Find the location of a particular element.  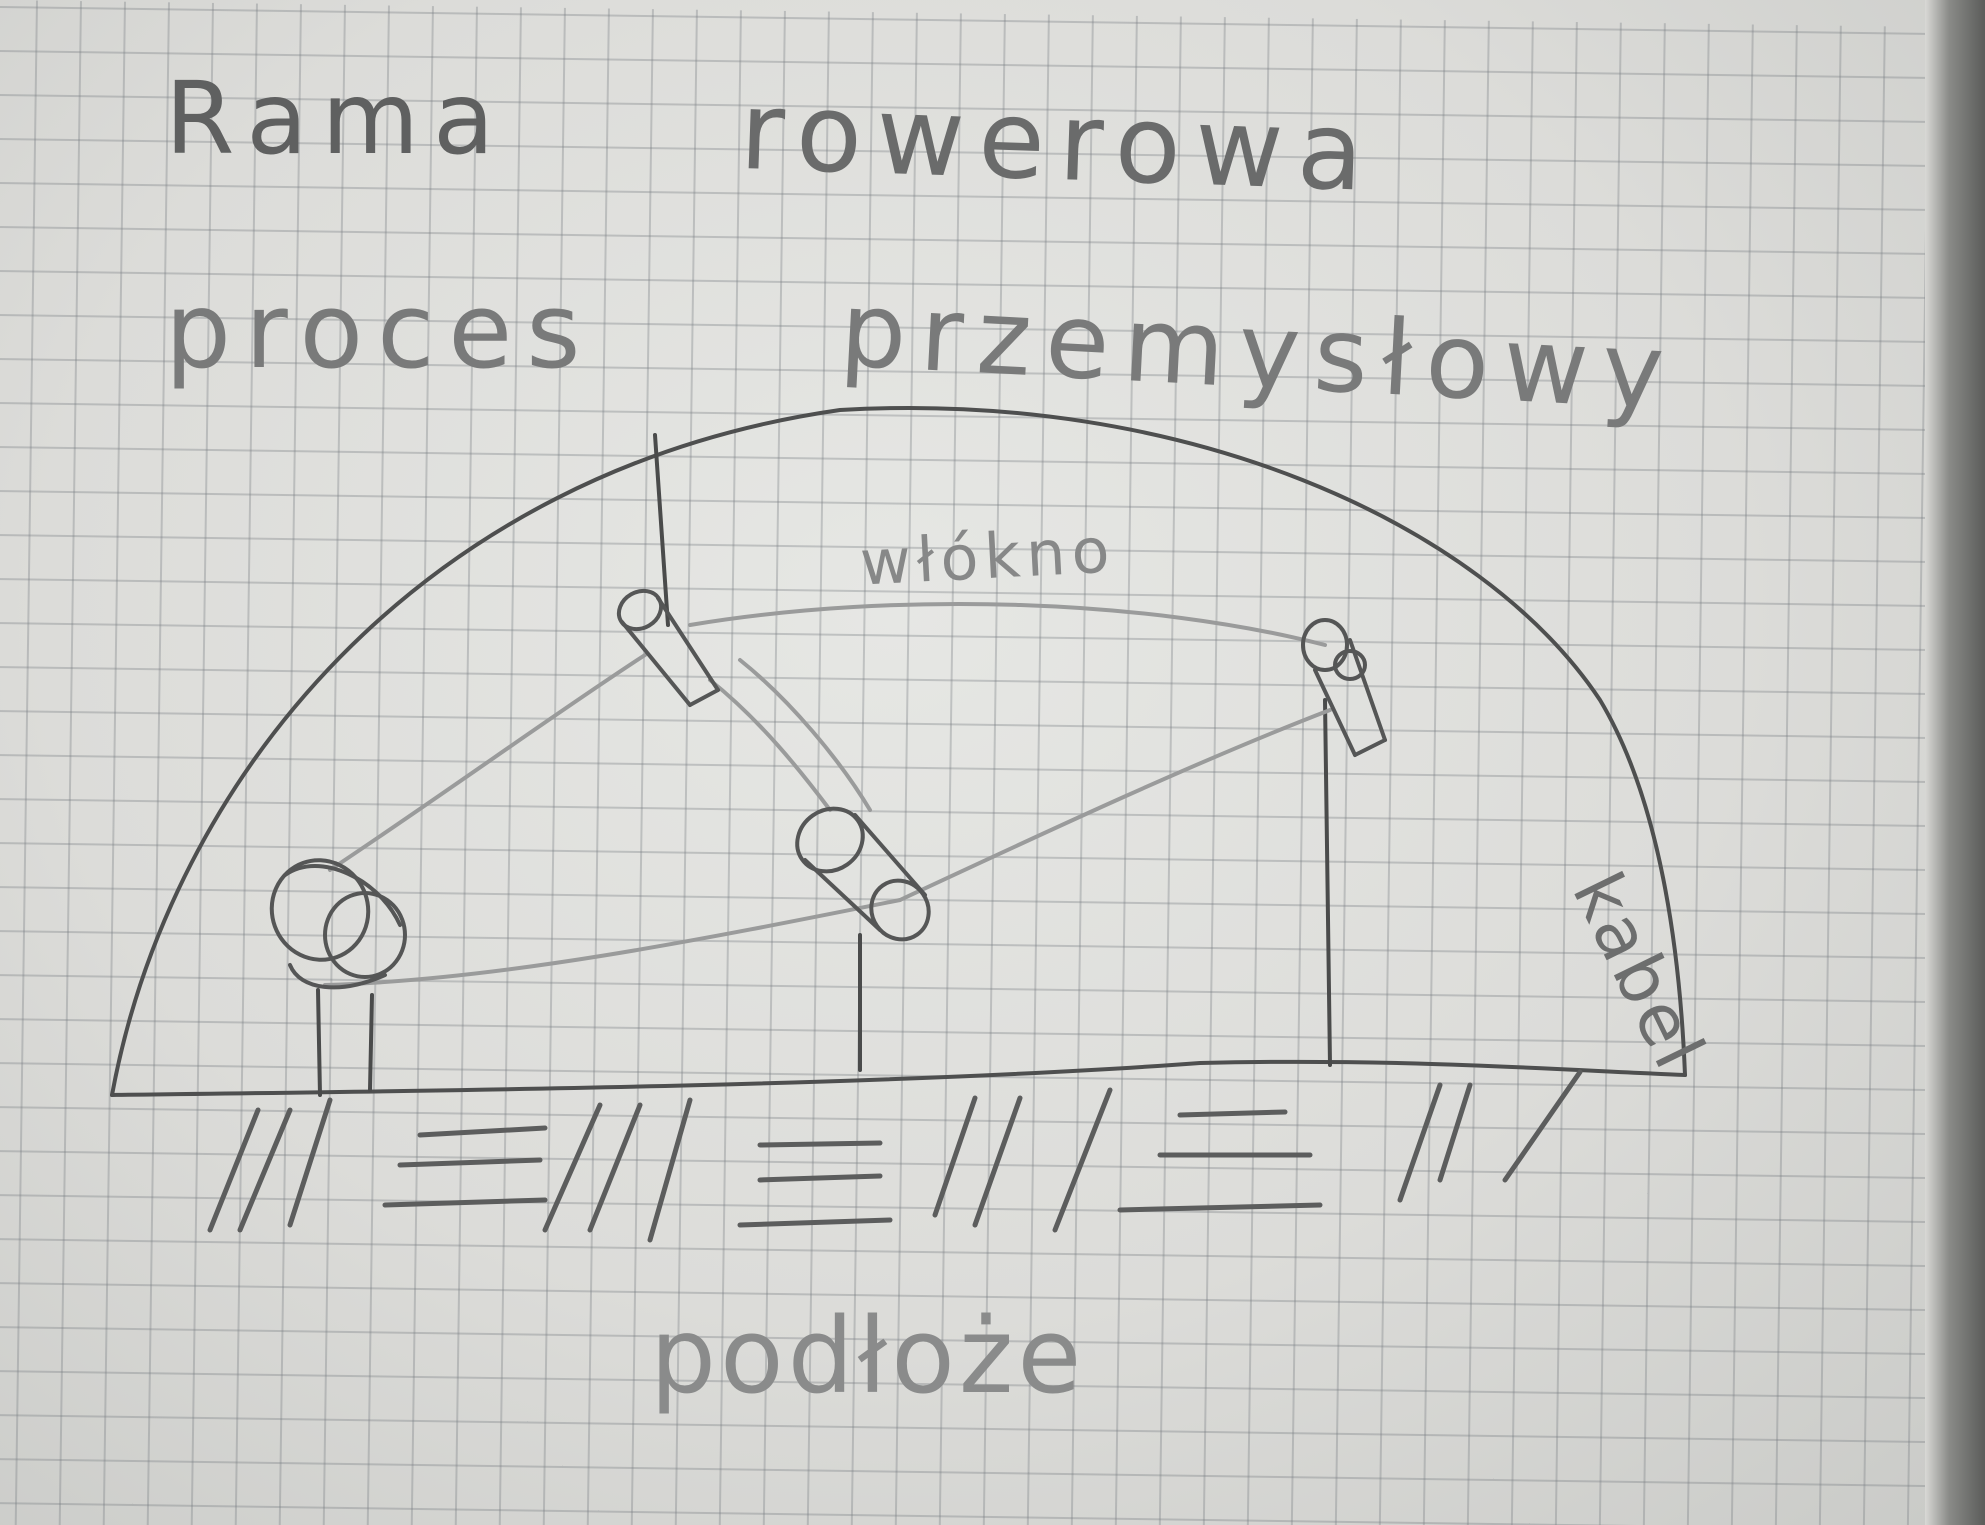

label-chain: włókno is located at coordinates (987, 556).